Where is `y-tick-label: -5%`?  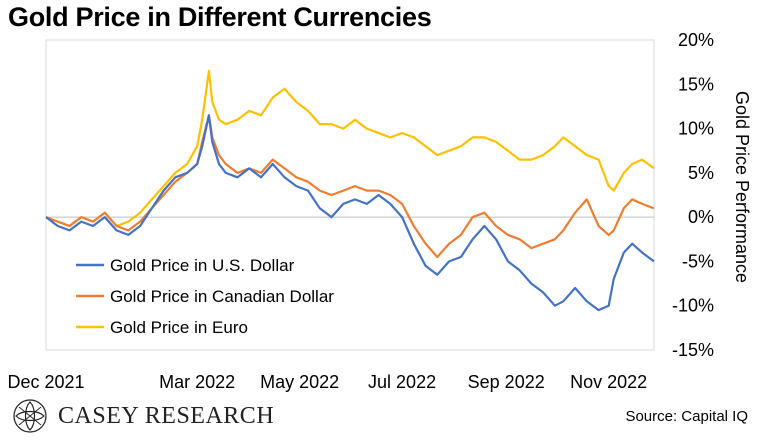 y-tick-label: -5% is located at coordinates (698, 261).